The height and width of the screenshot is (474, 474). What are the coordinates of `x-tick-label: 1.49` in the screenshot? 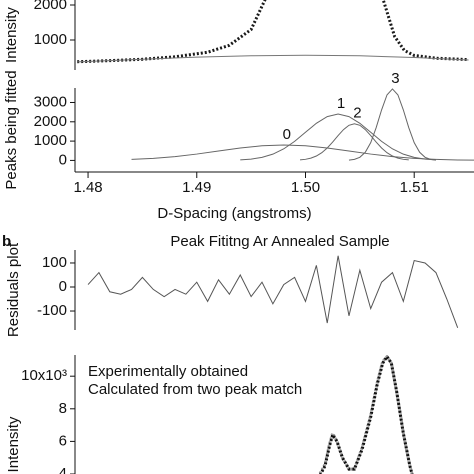 It's located at (196, 187).